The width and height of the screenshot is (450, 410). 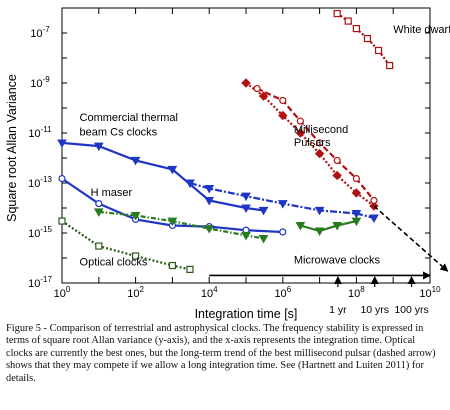 I want to click on annotation-label: beam Cs clocks, so click(x=119, y=132).